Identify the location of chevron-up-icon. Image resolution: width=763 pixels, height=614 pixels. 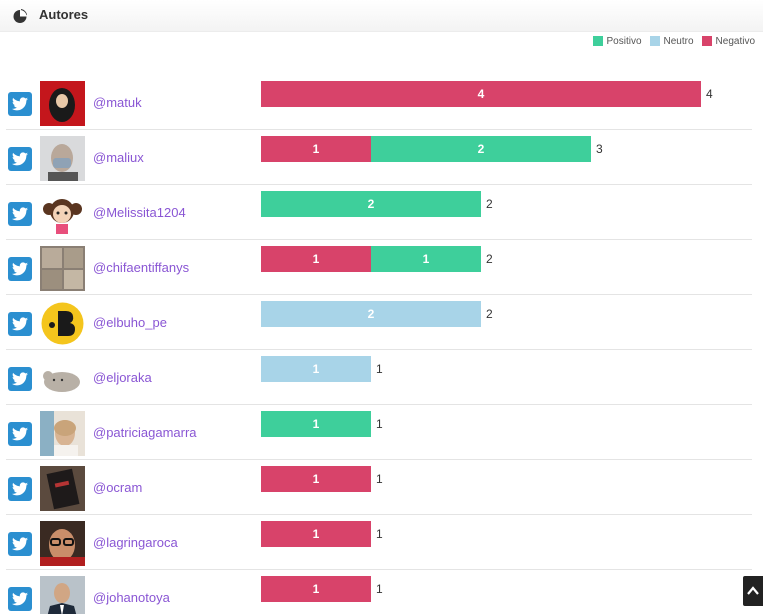
(753, 590).